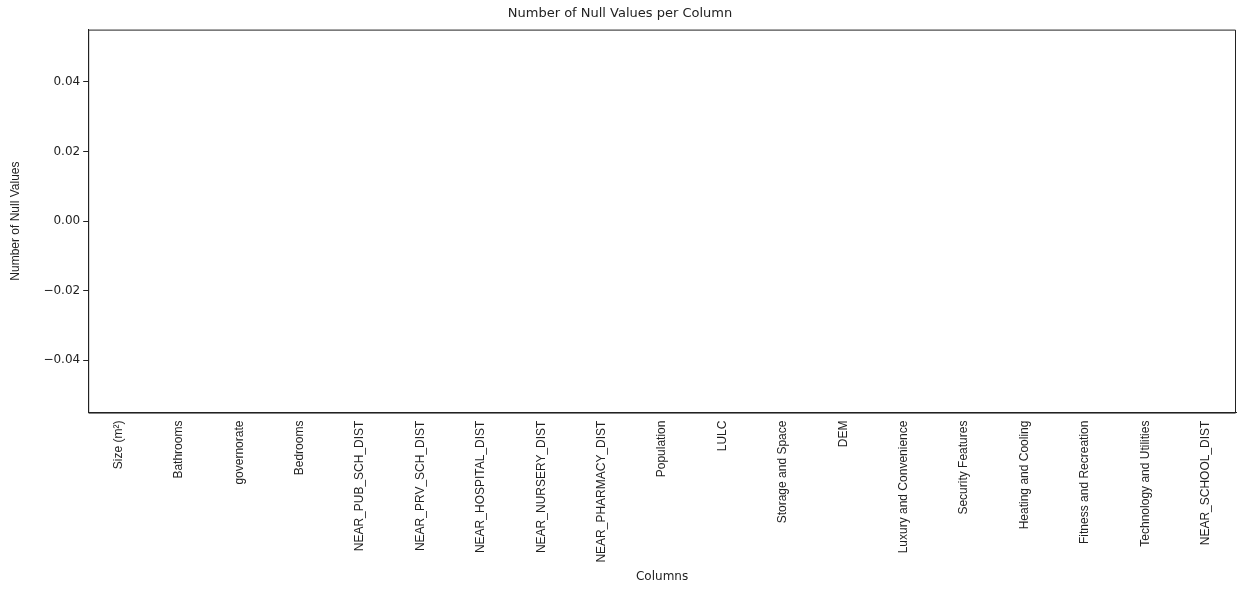  I want to click on x-tick-label: Luxury and Convenience, so click(903, 487).